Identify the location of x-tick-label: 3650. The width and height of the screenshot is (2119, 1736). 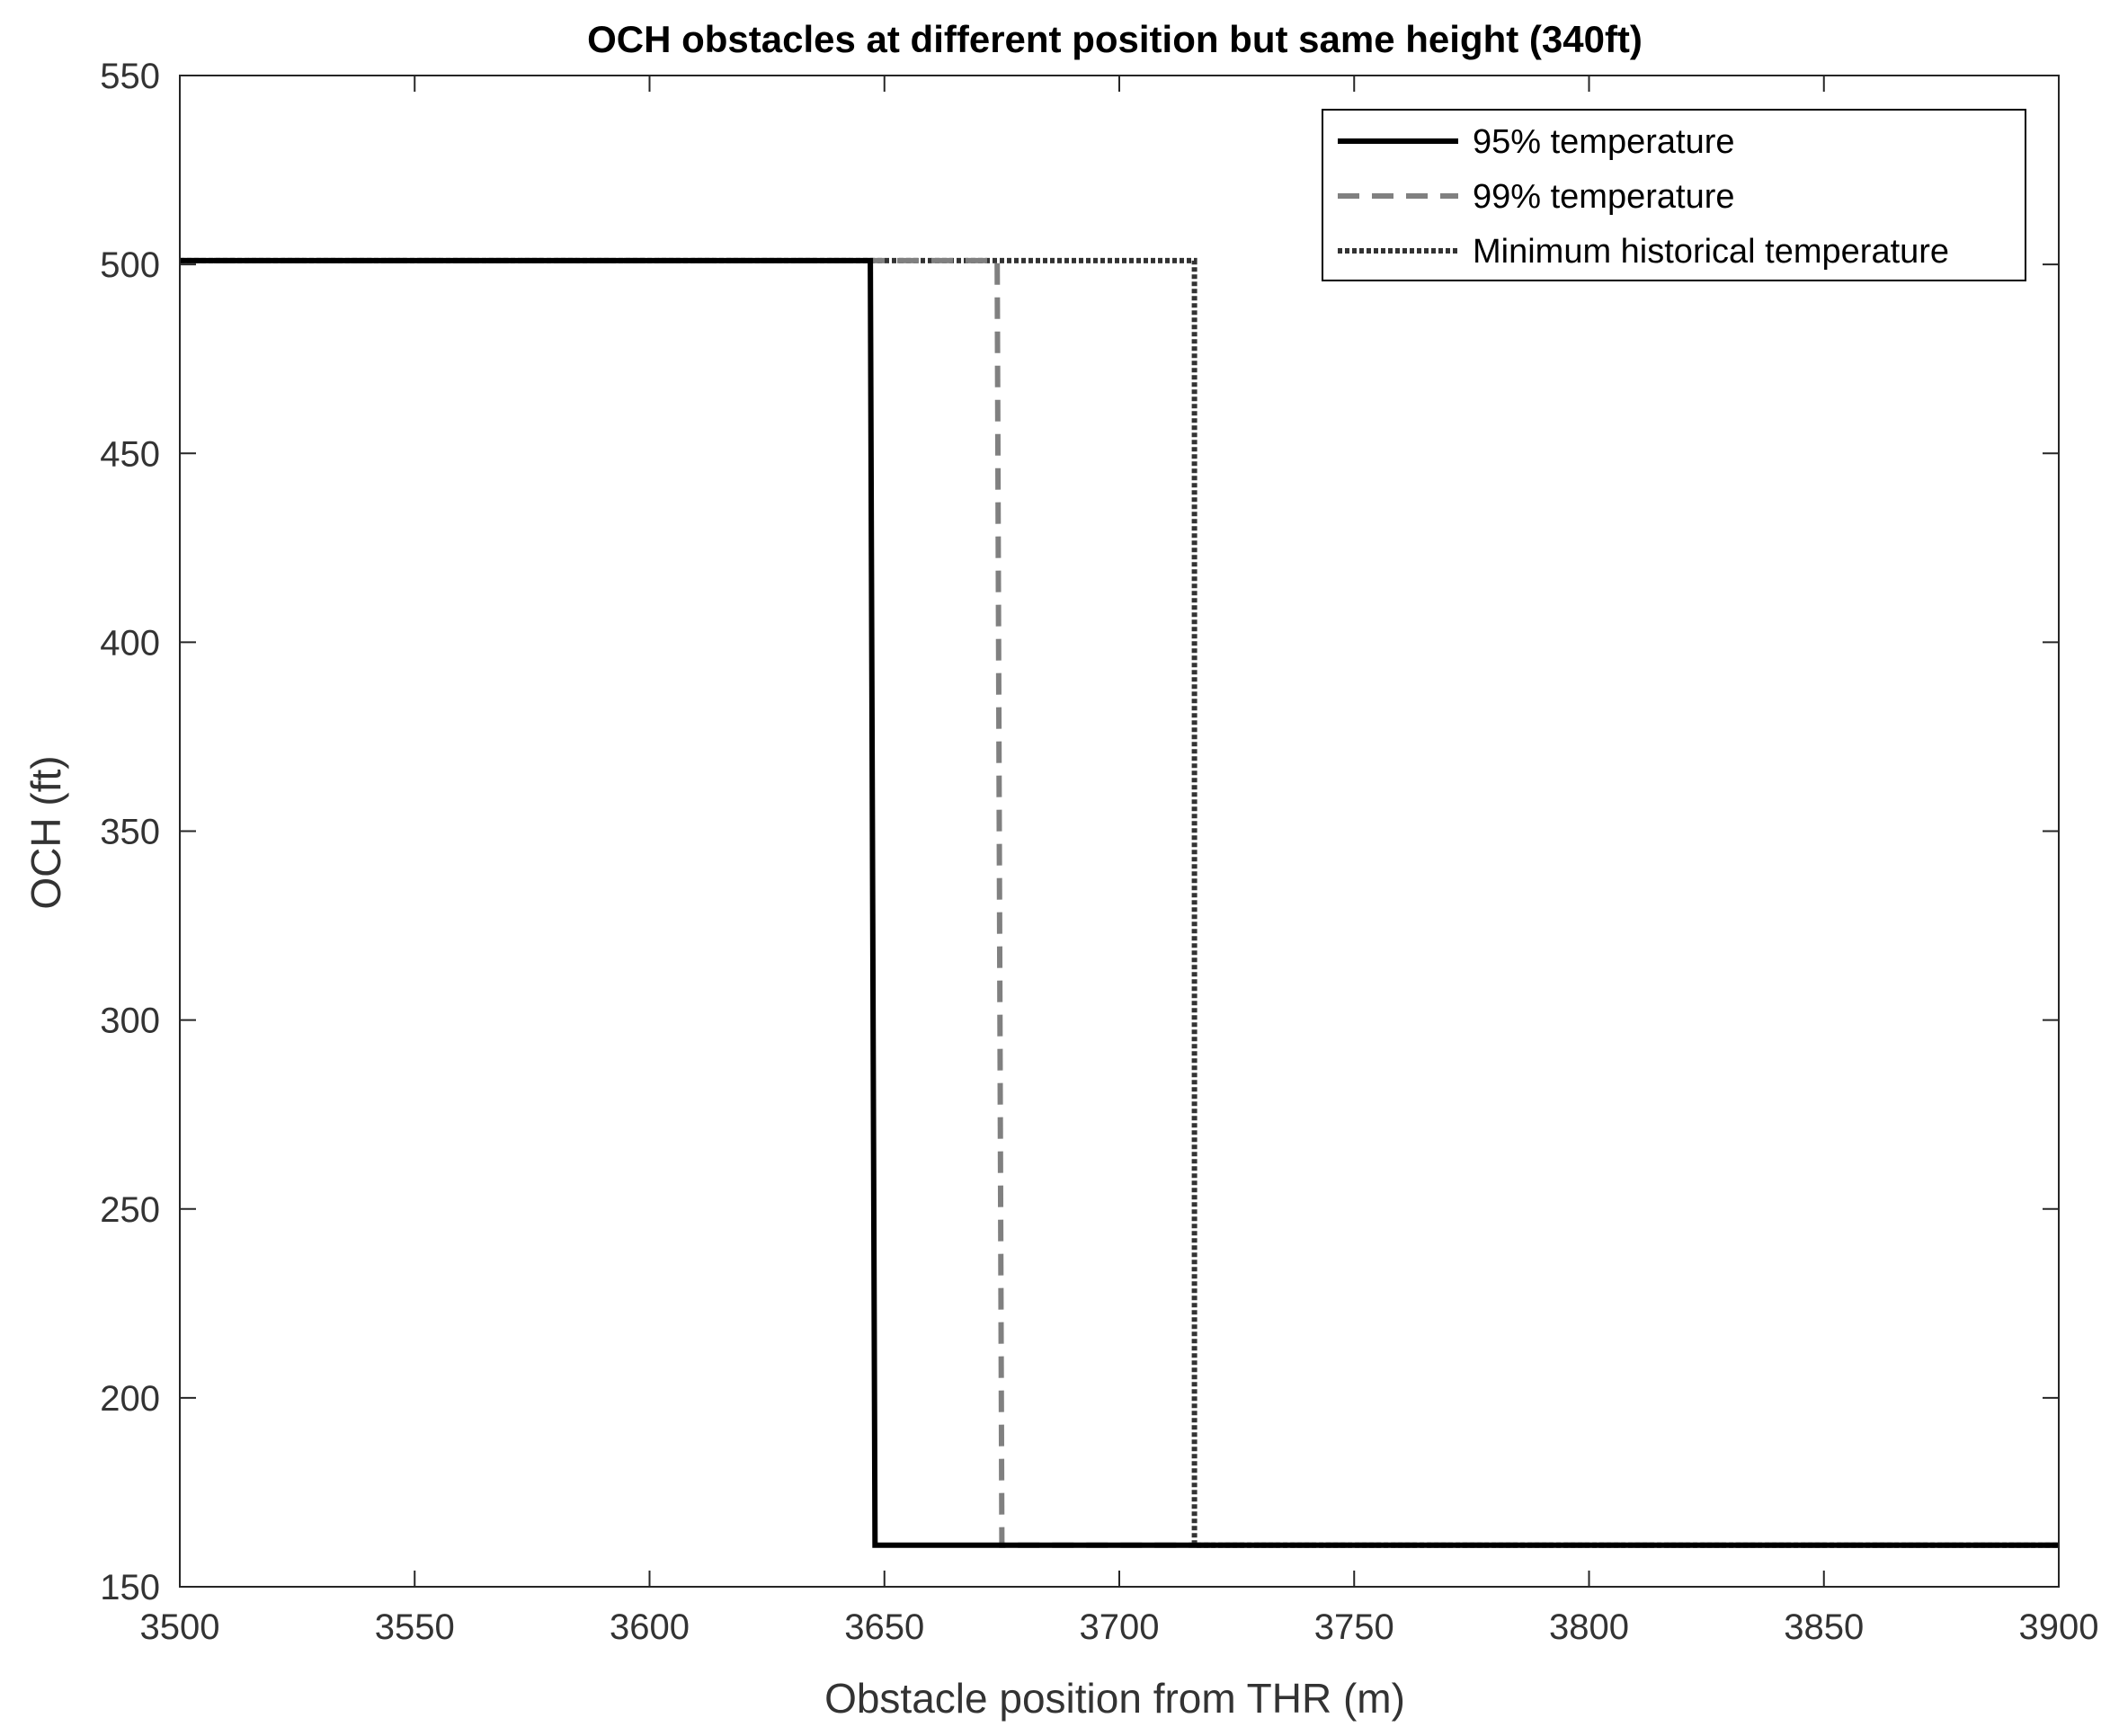
(884, 1627).